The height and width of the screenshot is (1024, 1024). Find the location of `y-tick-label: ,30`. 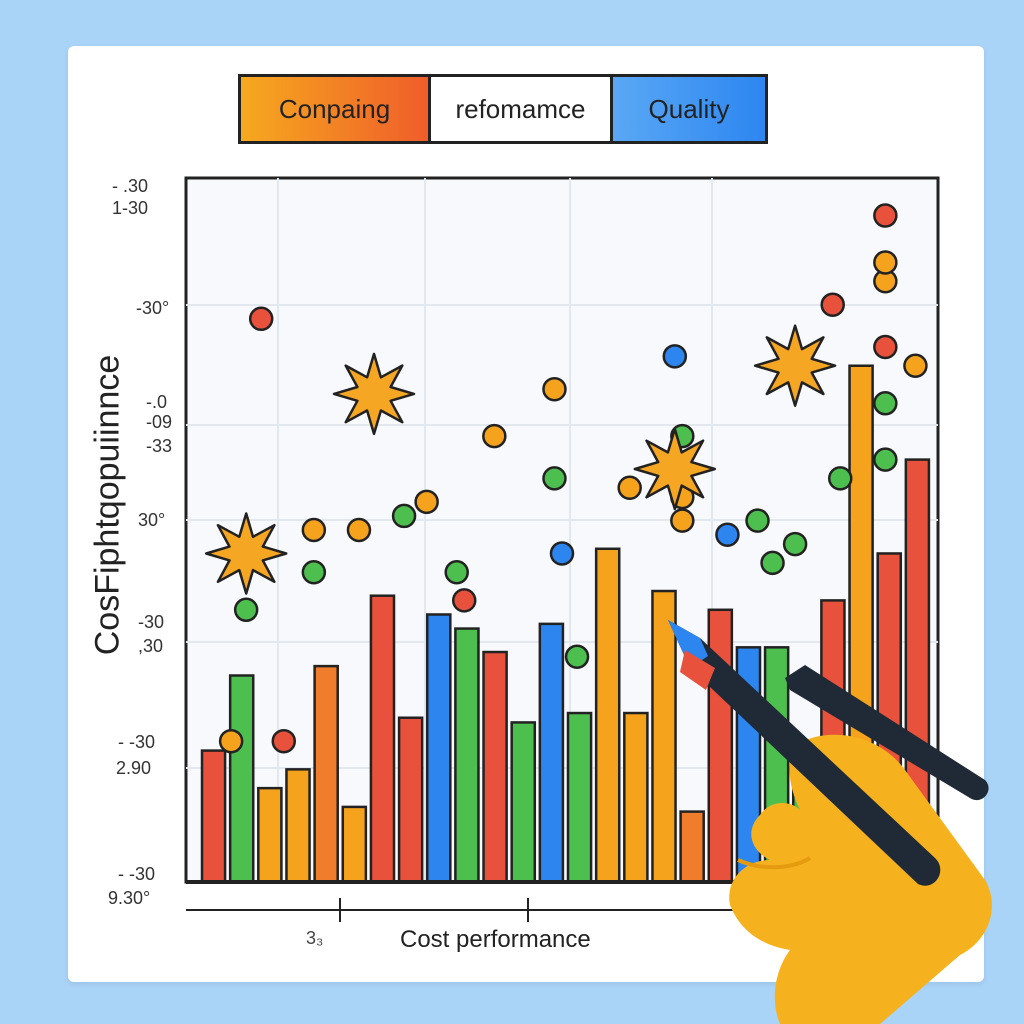

y-tick-label: ,30 is located at coordinates (151, 646).